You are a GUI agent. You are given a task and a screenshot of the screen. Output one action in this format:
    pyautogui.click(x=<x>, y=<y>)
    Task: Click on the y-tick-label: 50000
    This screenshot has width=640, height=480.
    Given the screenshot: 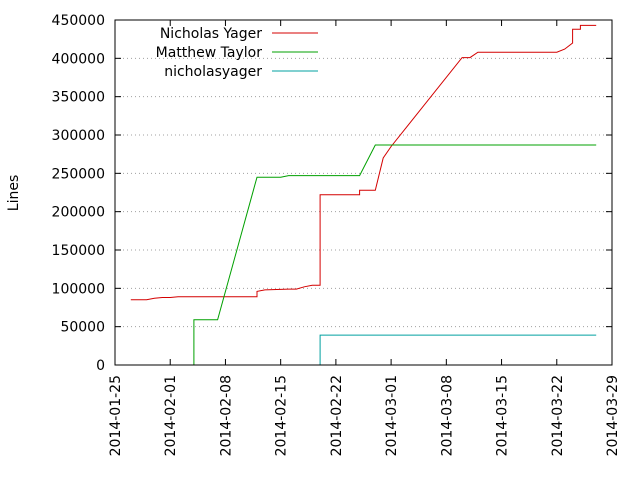 What is the action you would take?
    pyautogui.click(x=82, y=328)
    